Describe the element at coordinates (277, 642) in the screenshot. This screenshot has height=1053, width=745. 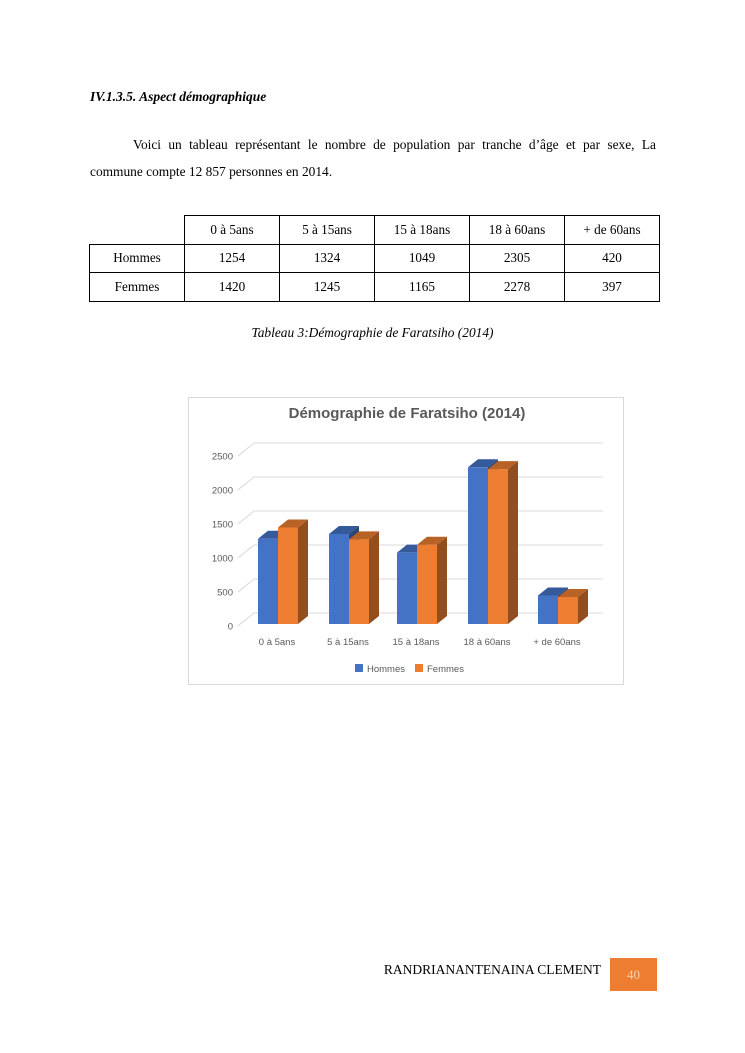
I see `x-category-label: 0 à 5ans` at that location.